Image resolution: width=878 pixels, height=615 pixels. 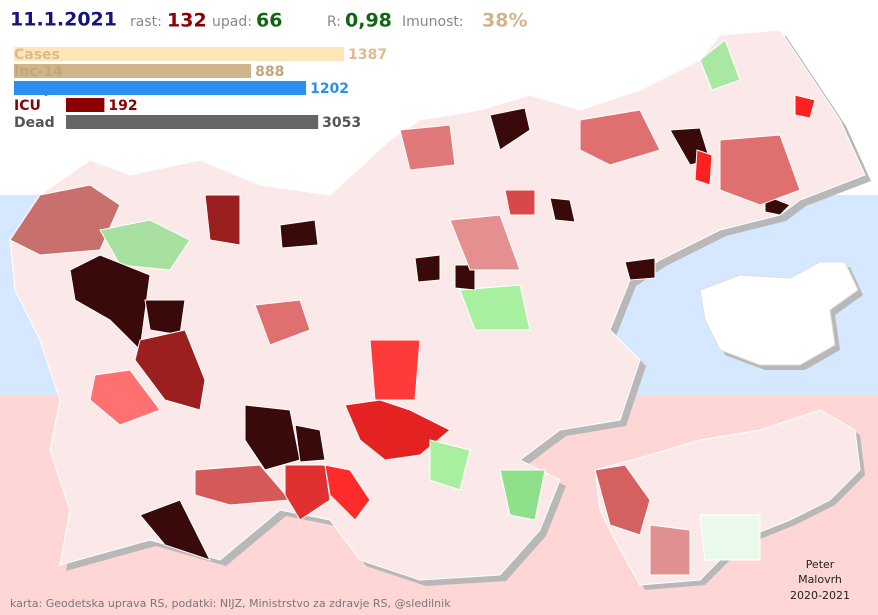 What do you see at coordinates (269, 72) in the screenshot?
I see `bar-value: 888` at bounding box center [269, 72].